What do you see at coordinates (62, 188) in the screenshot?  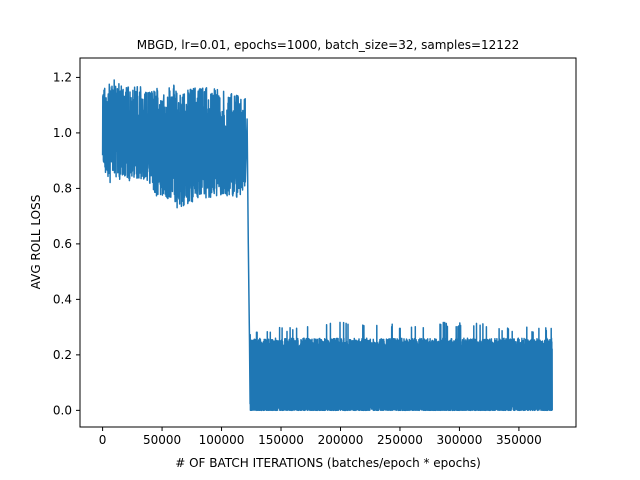 I see `y-tick-label: 0.8` at bounding box center [62, 188].